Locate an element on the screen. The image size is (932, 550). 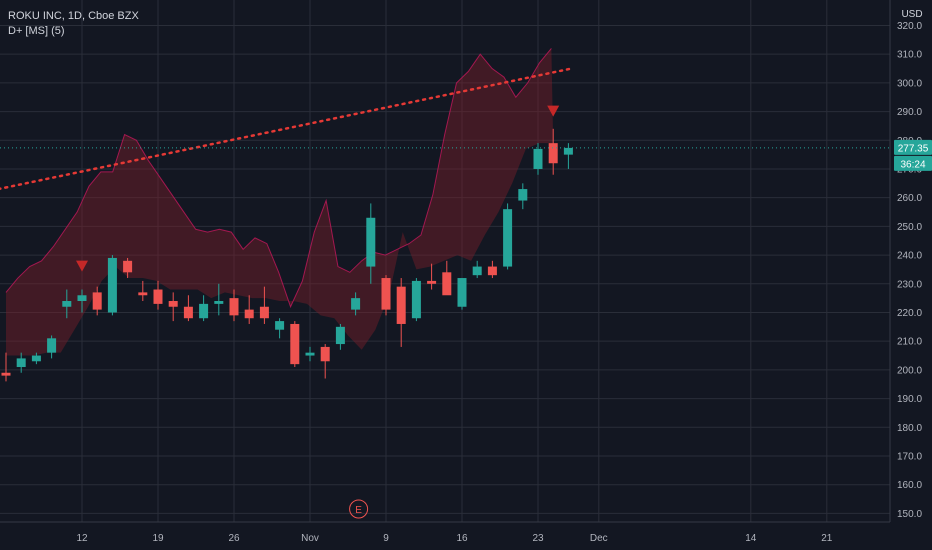
y-tick-label: 320.0 is located at coordinates (909, 26).